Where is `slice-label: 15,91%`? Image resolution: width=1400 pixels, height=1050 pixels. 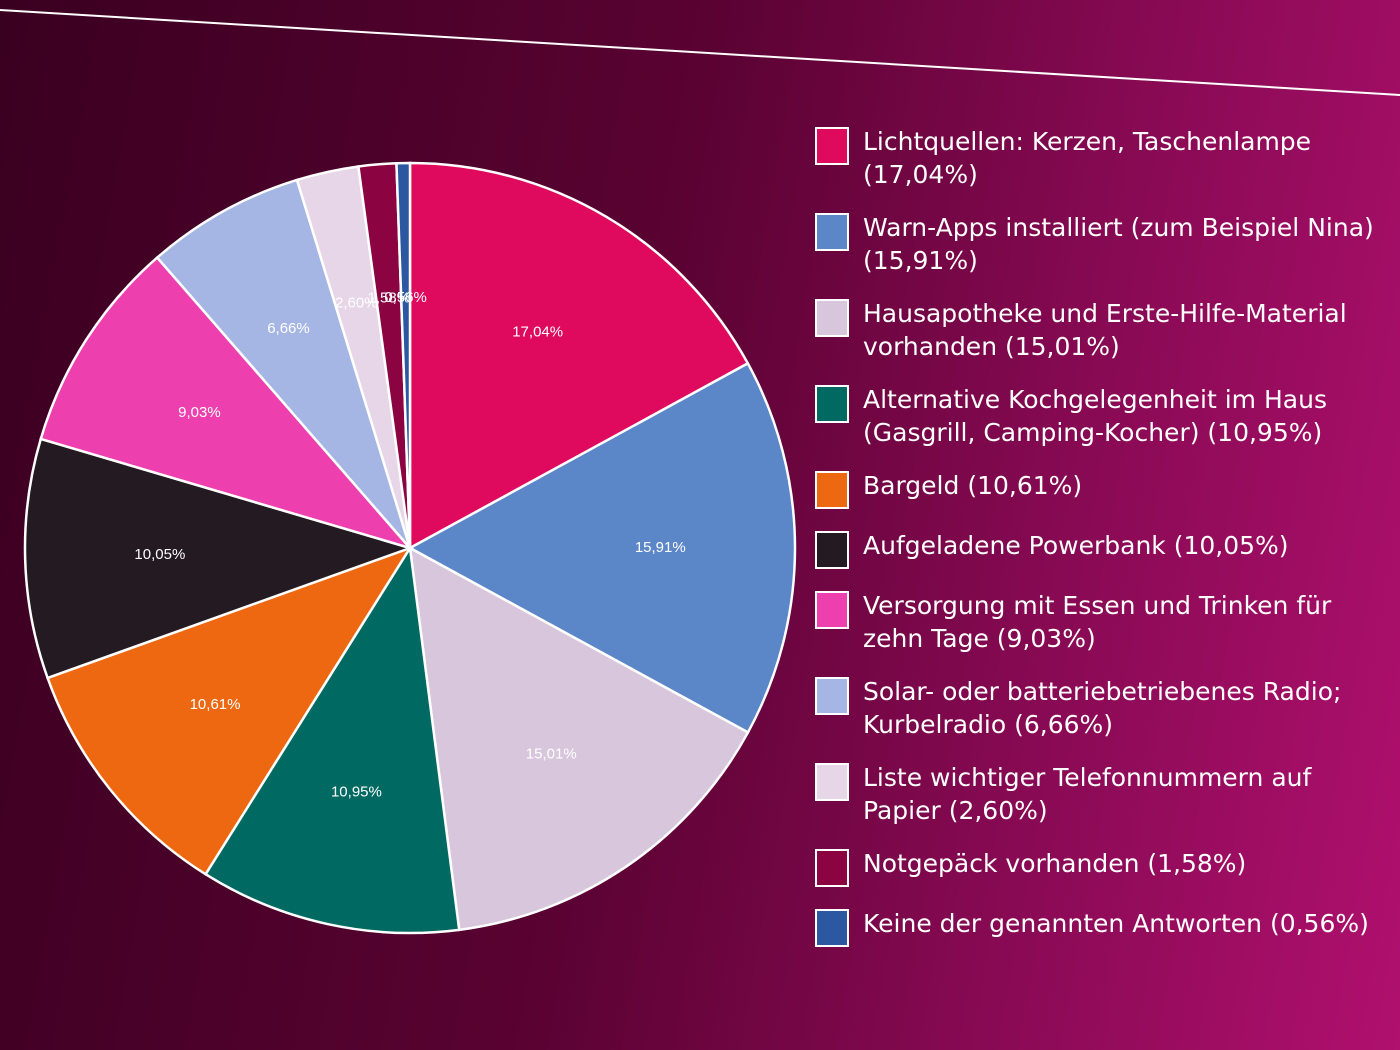 slice-label: 15,91% is located at coordinates (660, 547).